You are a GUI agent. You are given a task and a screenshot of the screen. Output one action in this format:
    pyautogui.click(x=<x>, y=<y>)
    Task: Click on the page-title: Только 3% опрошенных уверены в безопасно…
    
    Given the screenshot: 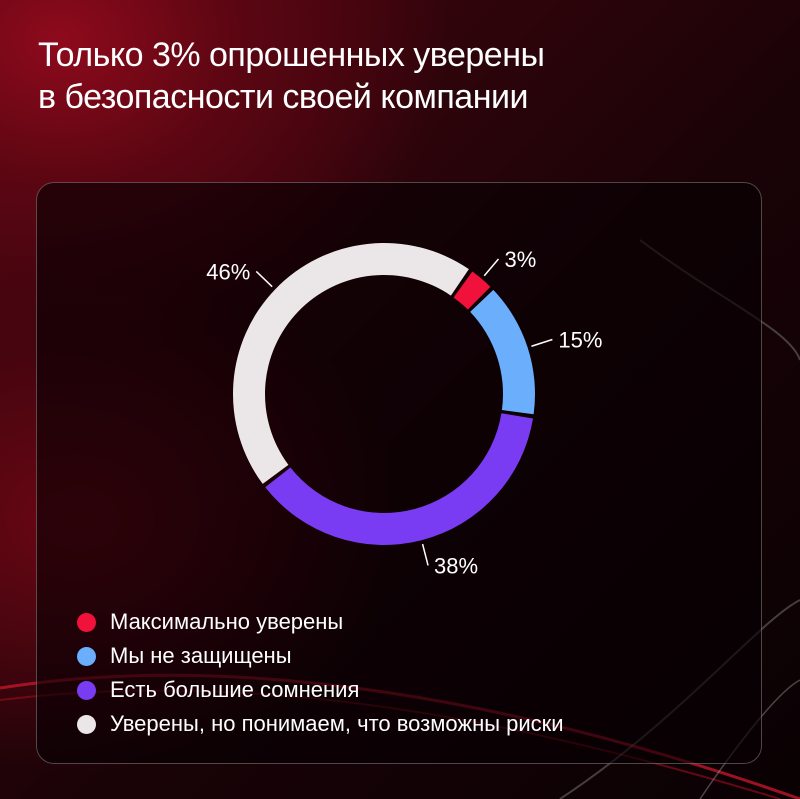 What is the action you would take?
    pyautogui.click(x=388, y=76)
    